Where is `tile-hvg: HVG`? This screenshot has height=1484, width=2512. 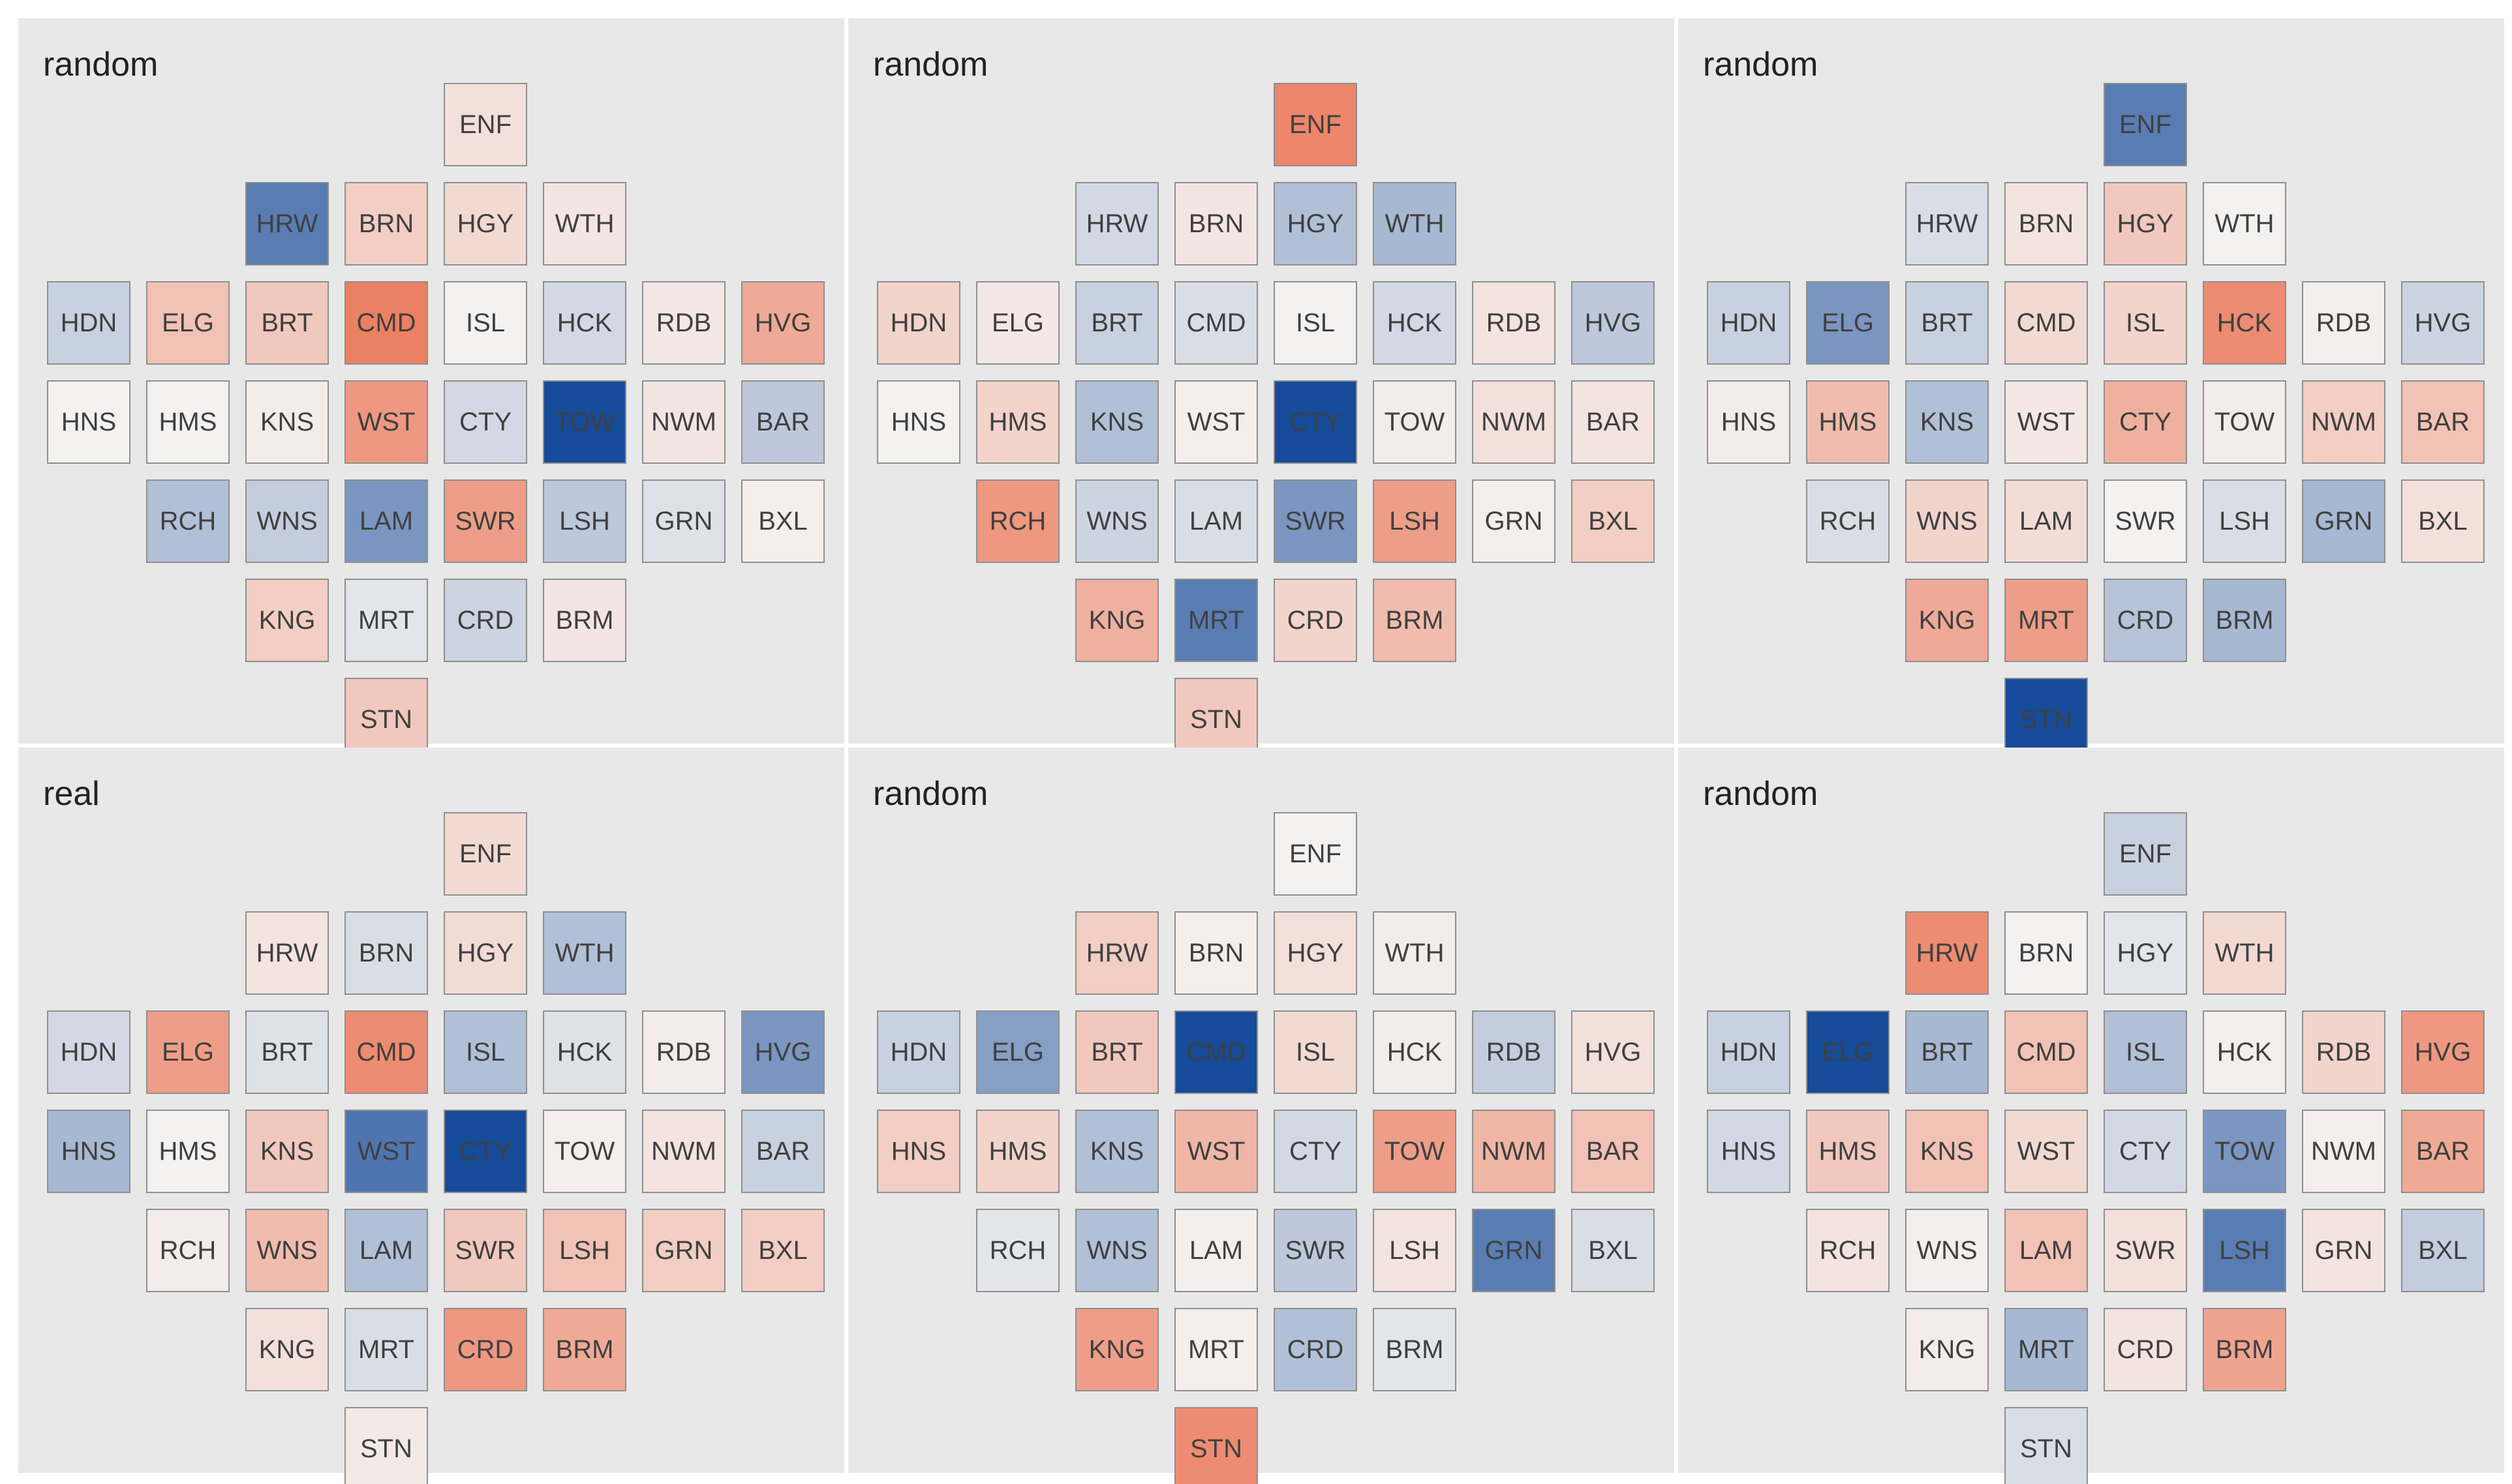
tile-hvg: HVG is located at coordinates (783, 1052).